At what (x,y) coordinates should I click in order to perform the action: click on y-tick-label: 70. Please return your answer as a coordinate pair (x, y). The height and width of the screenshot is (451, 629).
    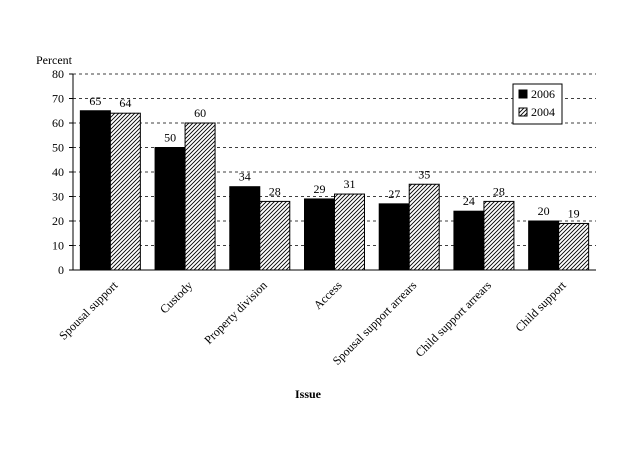
    Looking at the image, I should click on (58, 99).